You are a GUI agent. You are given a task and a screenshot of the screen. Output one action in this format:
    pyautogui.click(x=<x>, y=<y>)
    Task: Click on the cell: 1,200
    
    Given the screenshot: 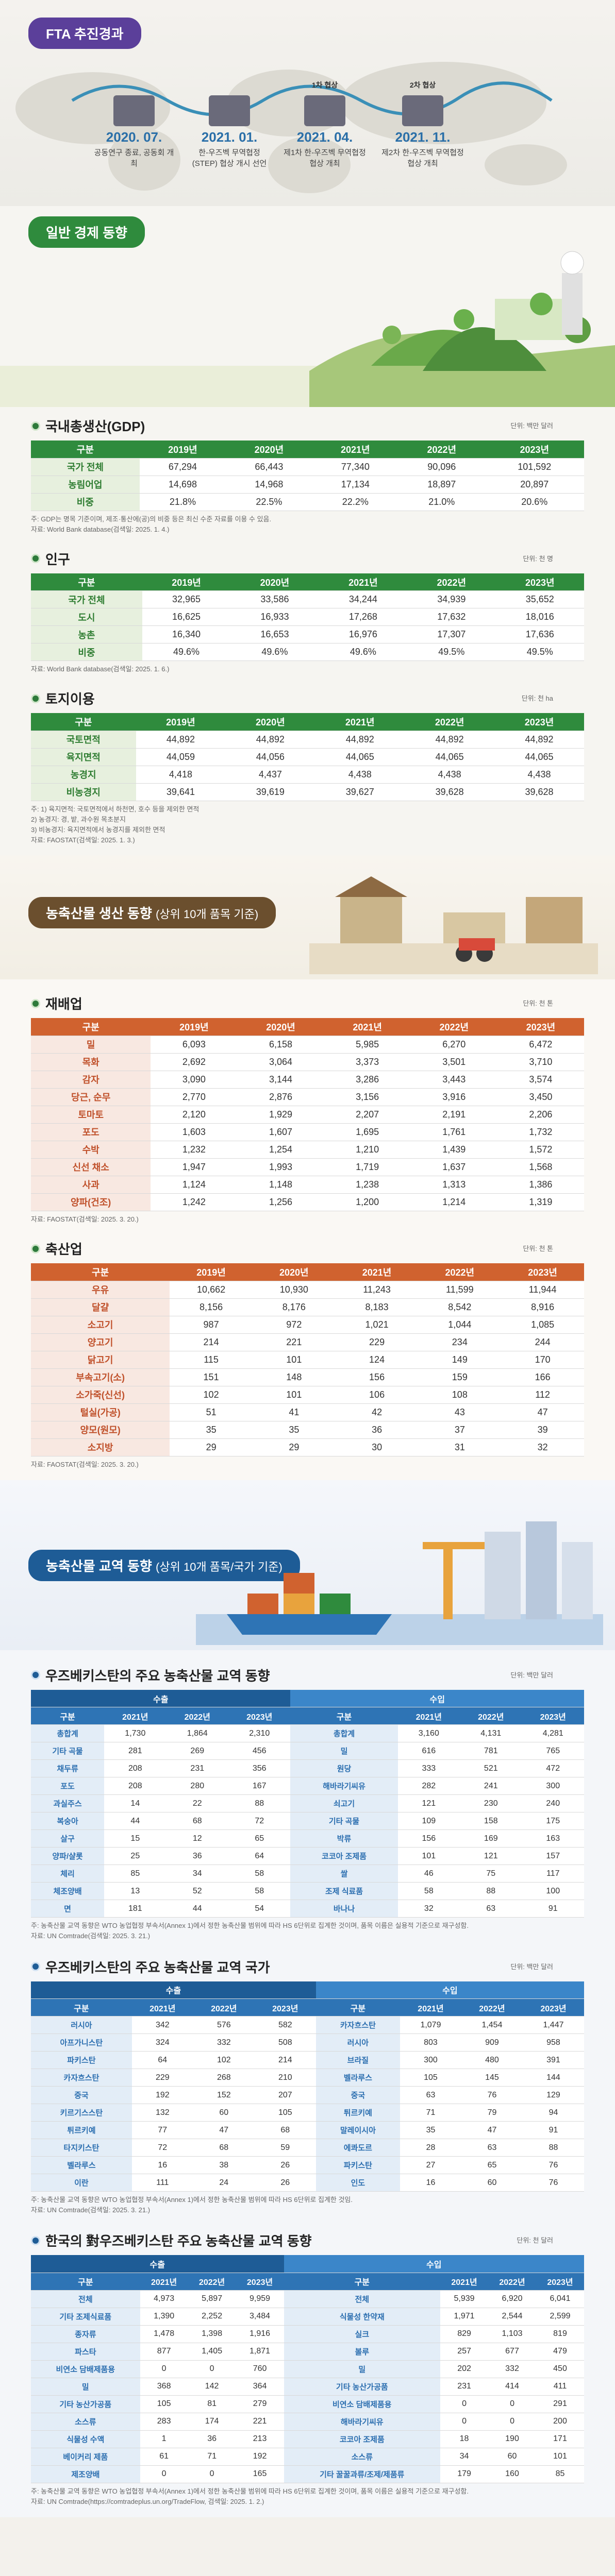 What is the action you would take?
    pyautogui.click(x=367, y=1202)
    